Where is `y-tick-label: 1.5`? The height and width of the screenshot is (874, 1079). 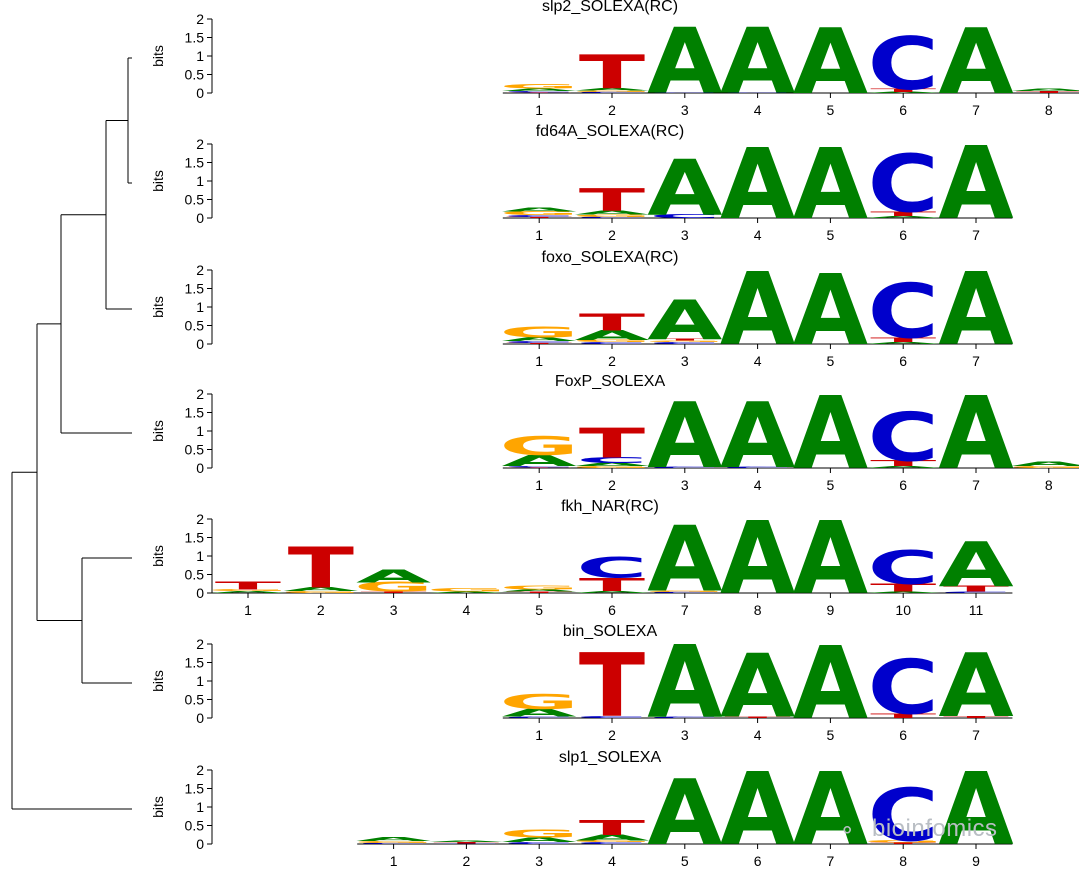 y-tick-label: 1.5 is located at coordinates (195, 289).